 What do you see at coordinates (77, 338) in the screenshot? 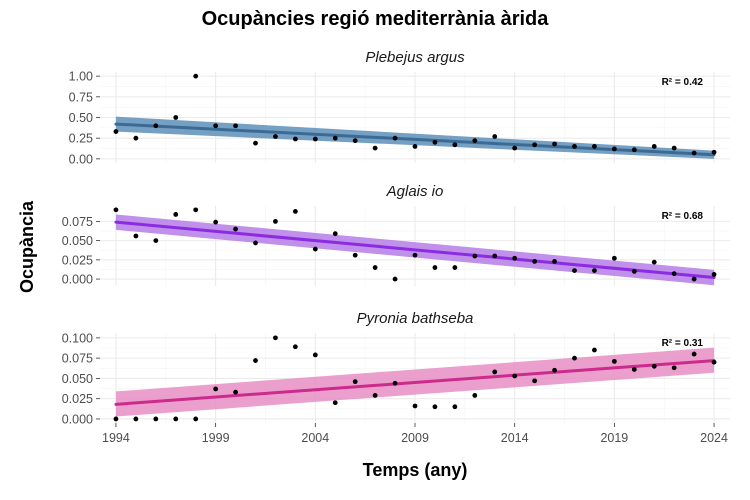
I see `y-tick-label: 0.100` at bounding box center [77, 338].